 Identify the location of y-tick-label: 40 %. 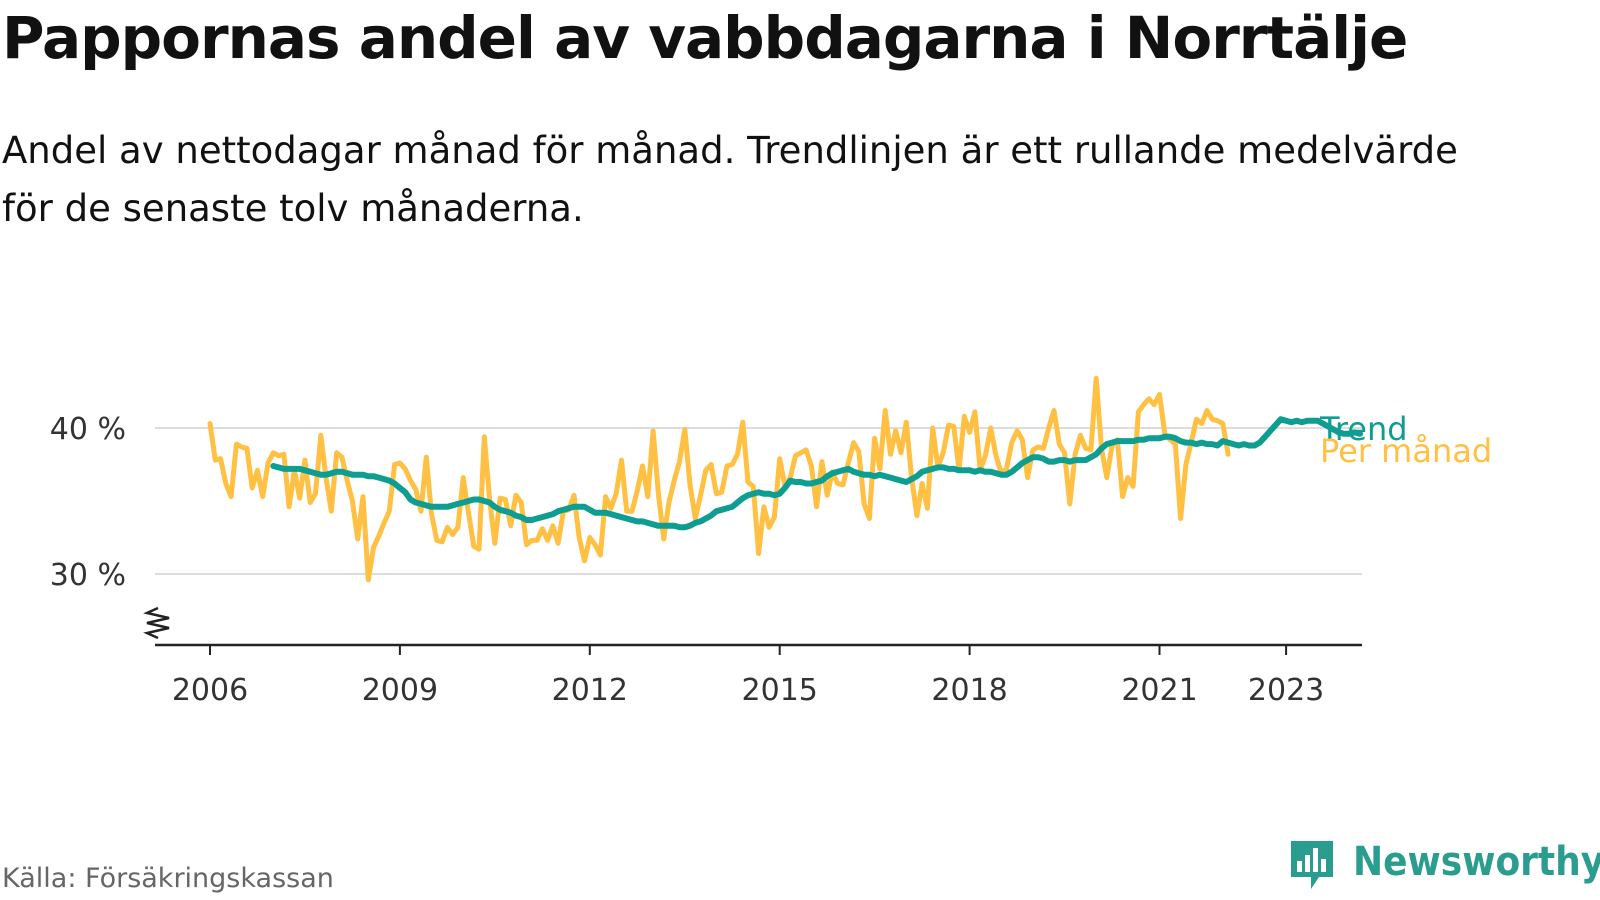
(88, 429).